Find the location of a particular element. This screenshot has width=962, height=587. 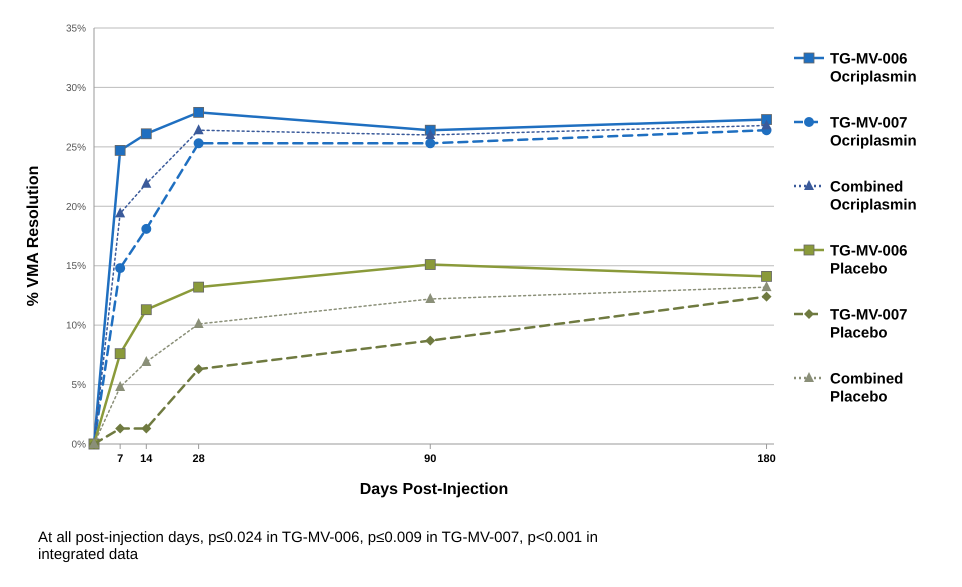

legend-label: TG-MV-006 Placebo is located at coordinates (869, 260).